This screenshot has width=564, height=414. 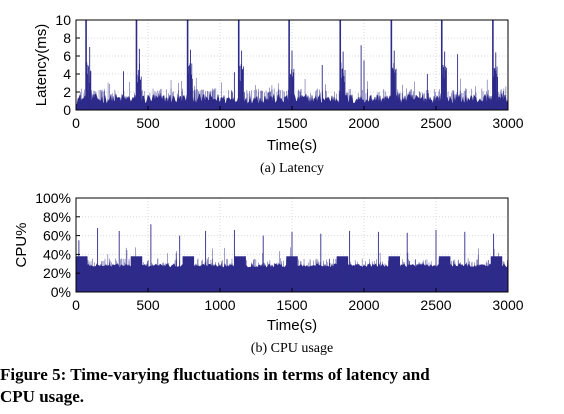 What do you see at coordinates (57, 245) in the screenshot?
I see `cpu-y-ticks: 0% 20% 40% 60% 80% 100%` at bounding box center [57, 245].